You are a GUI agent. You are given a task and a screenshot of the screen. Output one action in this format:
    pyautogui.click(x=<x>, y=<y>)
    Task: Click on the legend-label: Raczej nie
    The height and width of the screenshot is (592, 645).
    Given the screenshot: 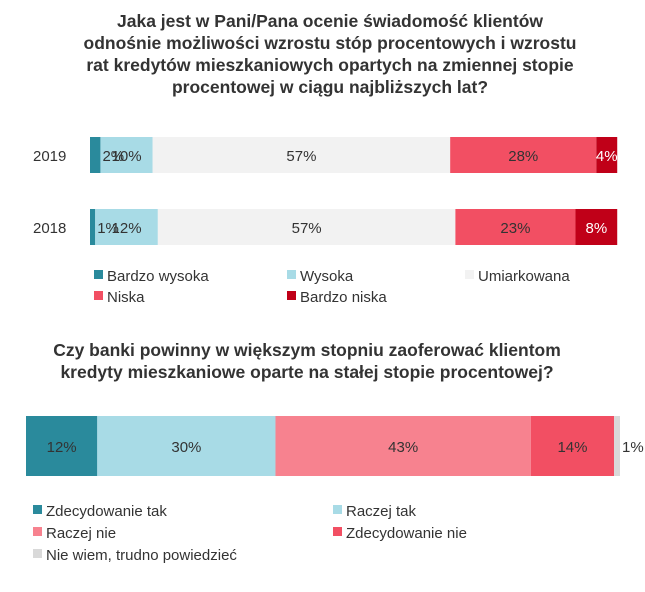 What is the action you would take?
    pyautogui.click(x=81, y=533)
    